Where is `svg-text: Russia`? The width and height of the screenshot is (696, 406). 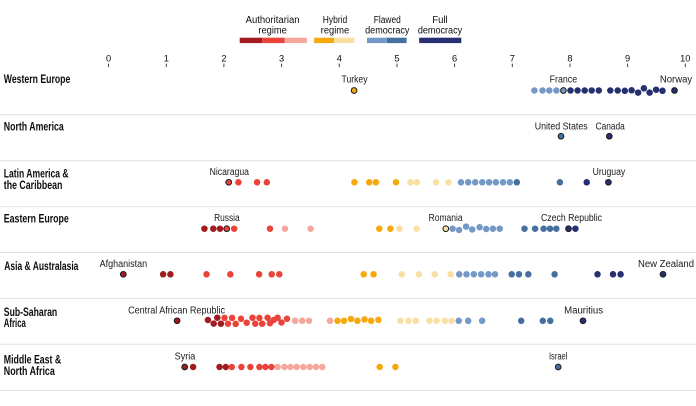
svg-text: Russia is located at coordinates (227, 218).